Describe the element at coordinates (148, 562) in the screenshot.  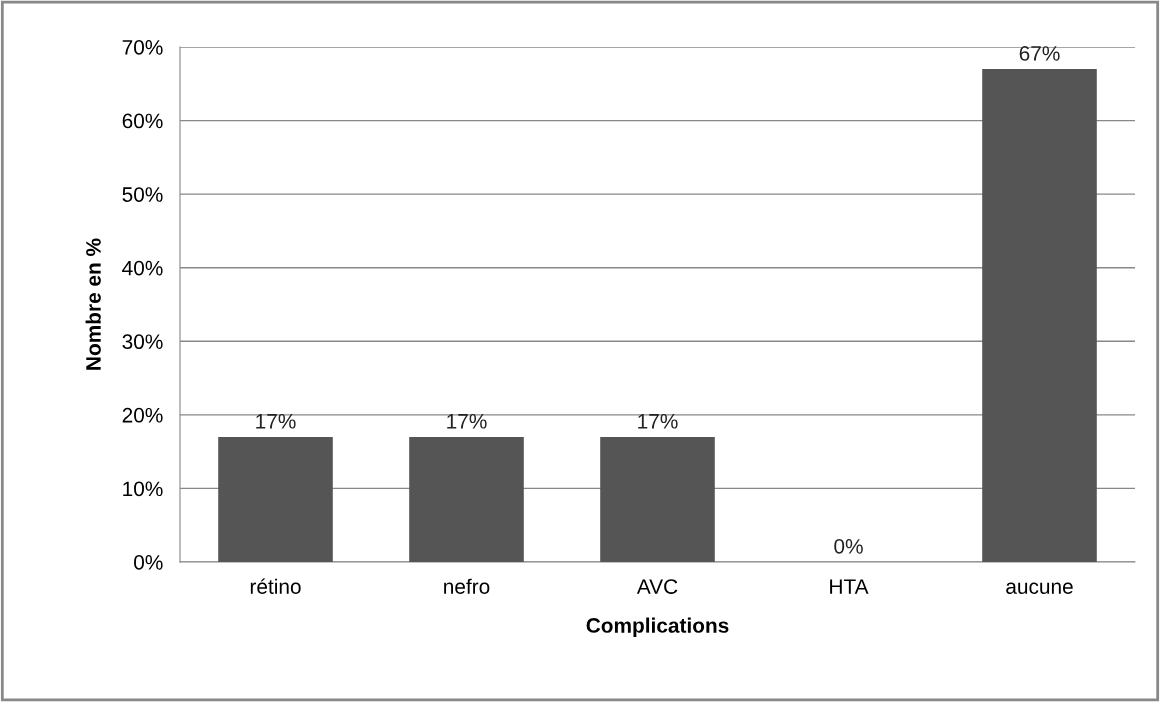
I see `y-tick-label: 0%` at that location.